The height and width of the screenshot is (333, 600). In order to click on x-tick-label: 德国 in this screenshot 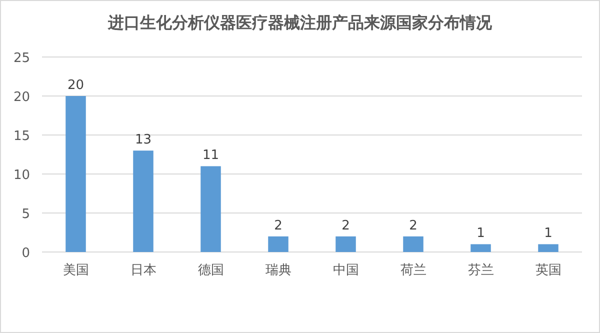, I will do `click(211, 270)`.